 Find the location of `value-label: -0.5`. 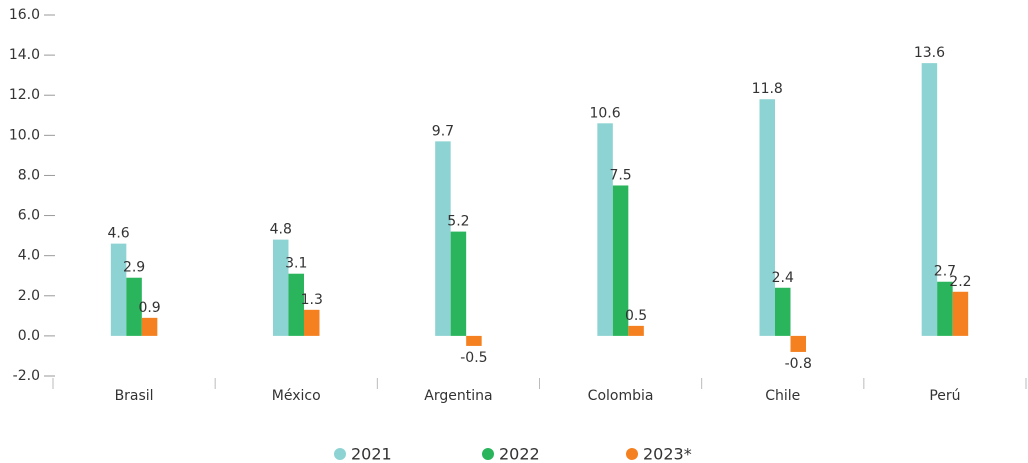

value-label: -0.5 is located at coordinates (473, 358).